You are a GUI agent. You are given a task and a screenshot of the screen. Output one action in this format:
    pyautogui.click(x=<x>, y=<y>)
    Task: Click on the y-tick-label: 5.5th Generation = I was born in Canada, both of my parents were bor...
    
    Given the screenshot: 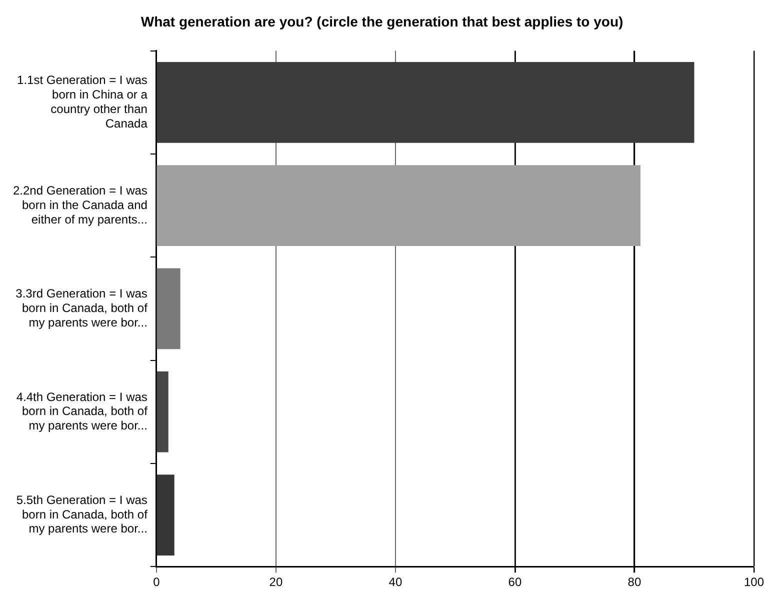 What is the action you would take?
    pyautogui.click(x=82, y=514)
    